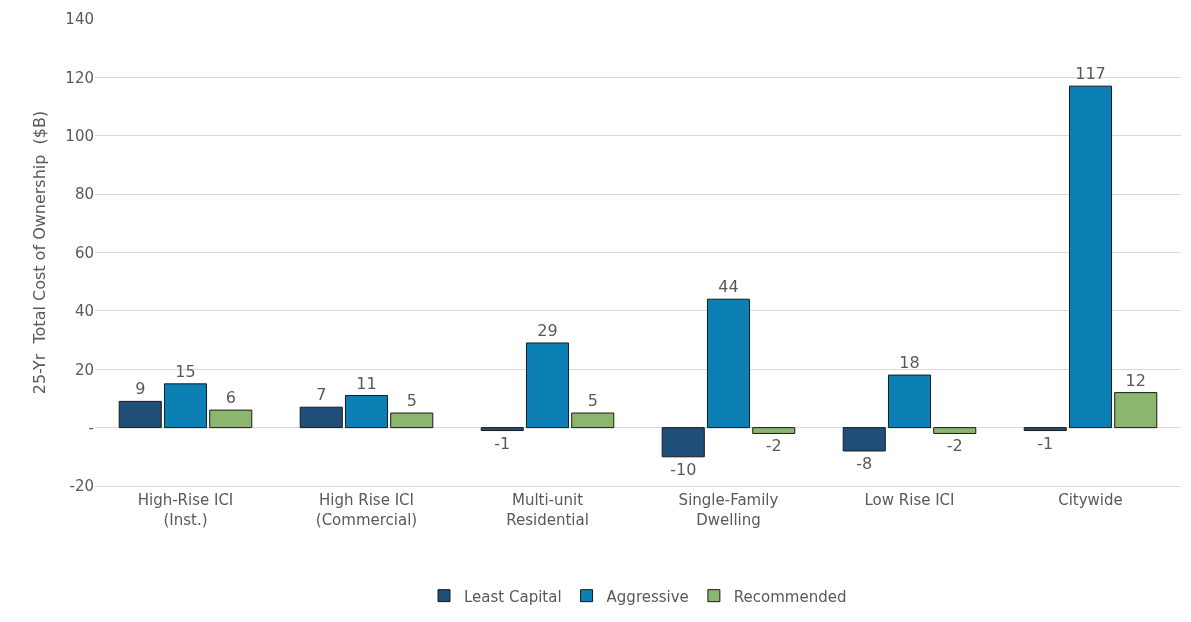  I want to click on x-tick-label: Single-Family Dwelling, so click(728, 510).